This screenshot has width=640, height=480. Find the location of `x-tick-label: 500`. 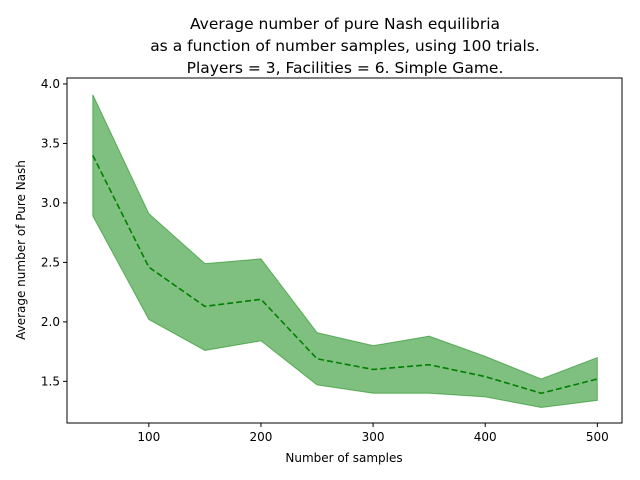

x-tick-label: 500 is located at coordinates (597, 437).